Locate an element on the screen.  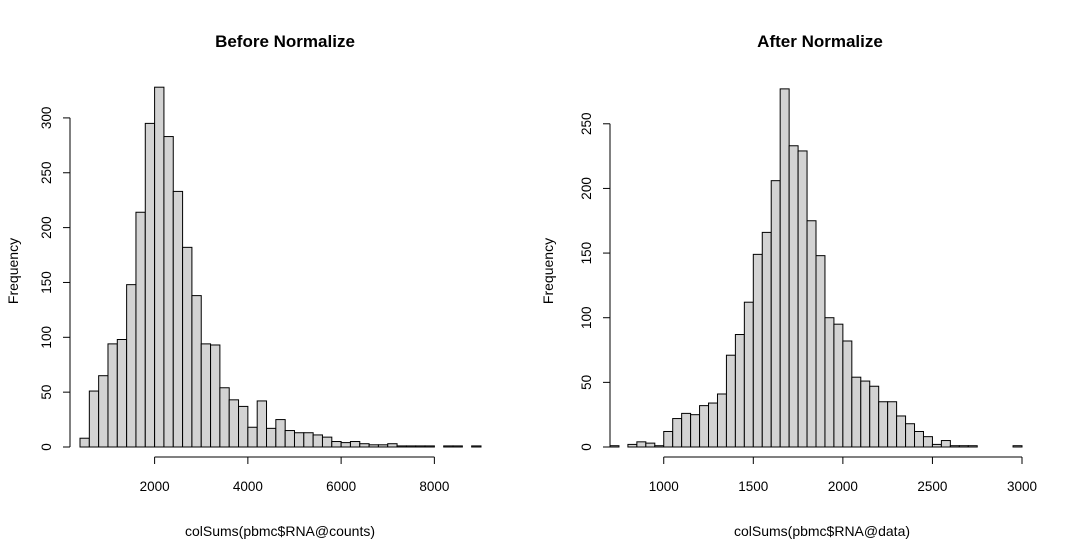
x-tick-label: 4000 is located at coordinates (248, 486).